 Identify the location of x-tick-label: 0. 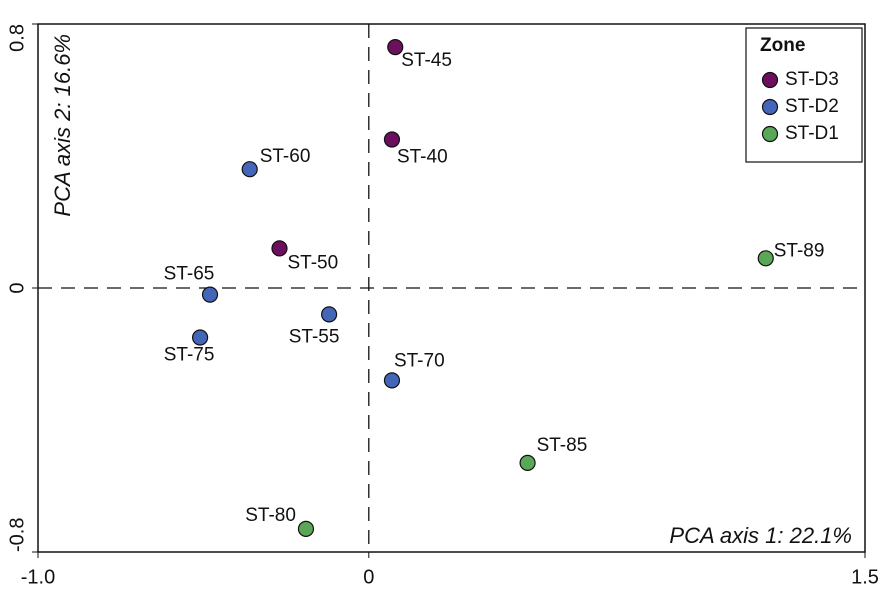
(368, 577).